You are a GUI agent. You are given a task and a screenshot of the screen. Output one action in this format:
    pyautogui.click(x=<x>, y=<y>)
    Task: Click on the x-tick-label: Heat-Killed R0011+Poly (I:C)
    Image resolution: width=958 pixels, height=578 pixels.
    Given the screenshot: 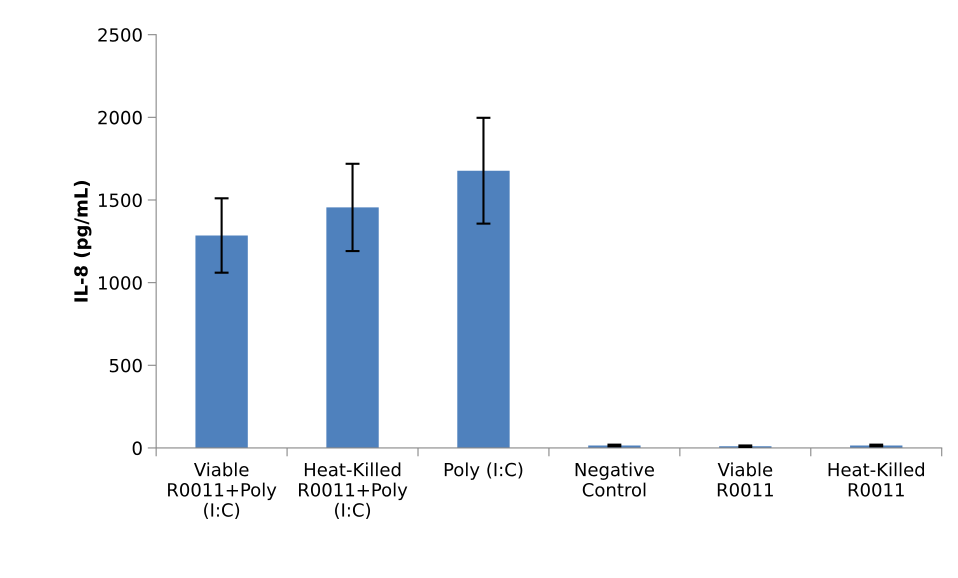 What is the action you would take?
    pyautogui.click(x=353, y=490)
    